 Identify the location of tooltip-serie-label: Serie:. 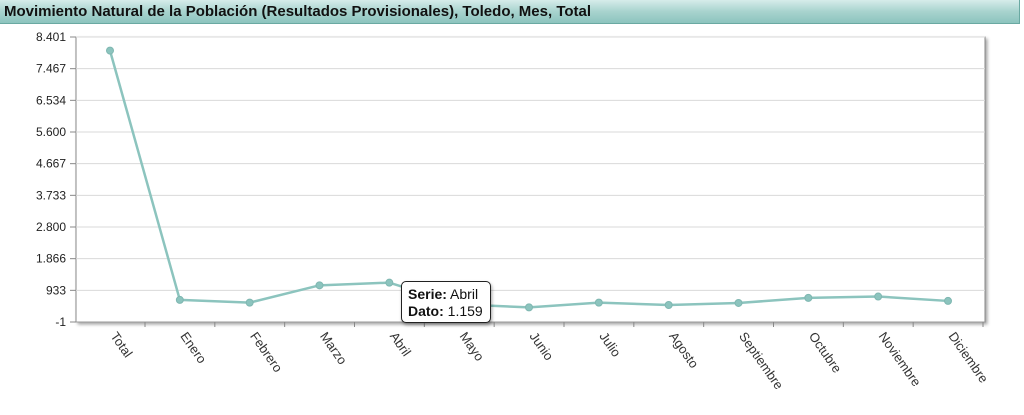
(427, 294).